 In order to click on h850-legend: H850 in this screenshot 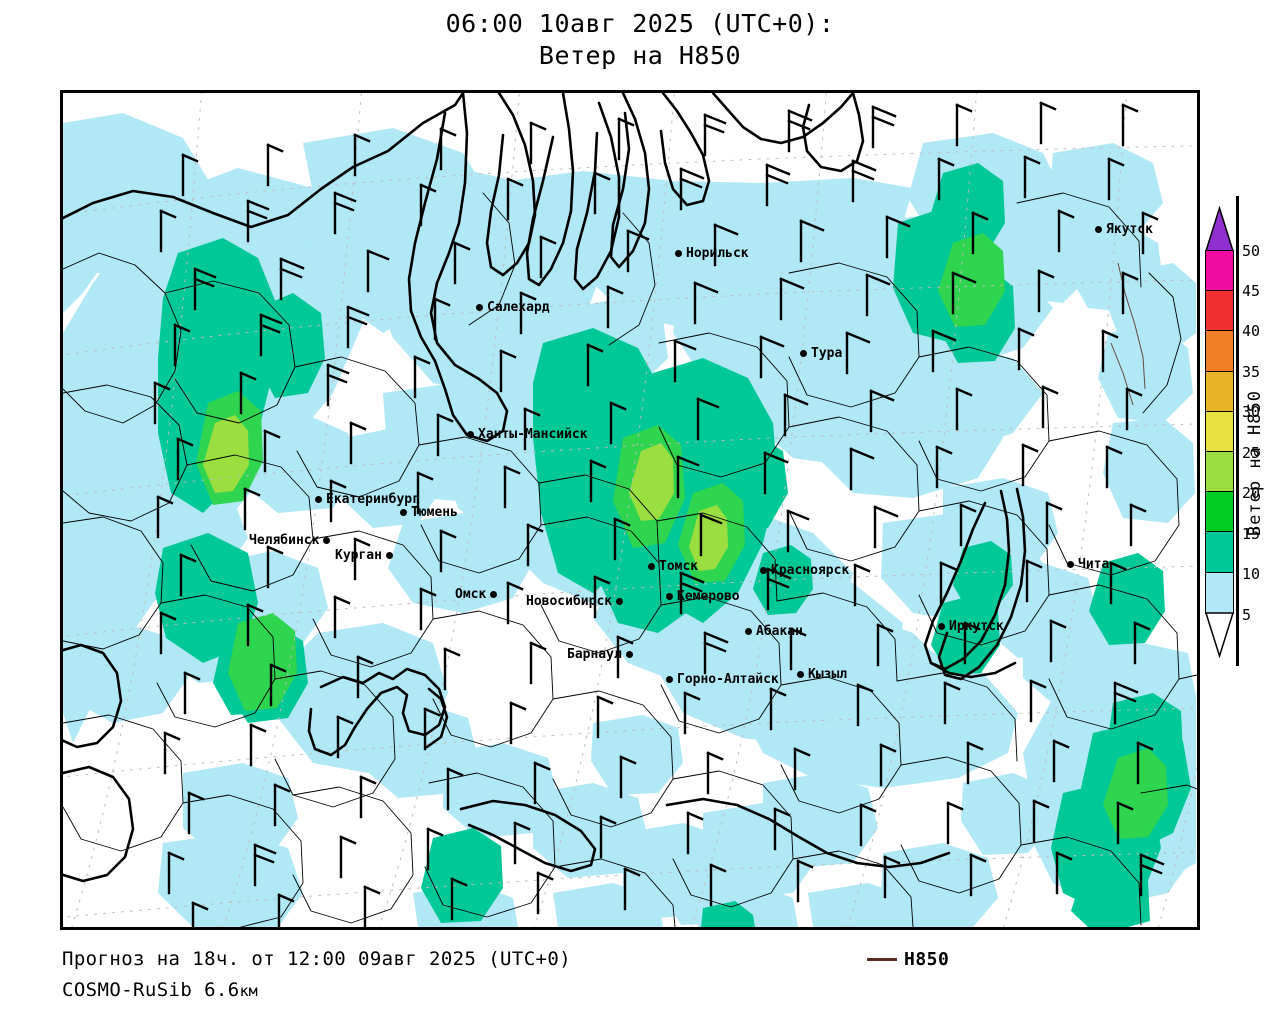, I will do `click(908, 959)`.